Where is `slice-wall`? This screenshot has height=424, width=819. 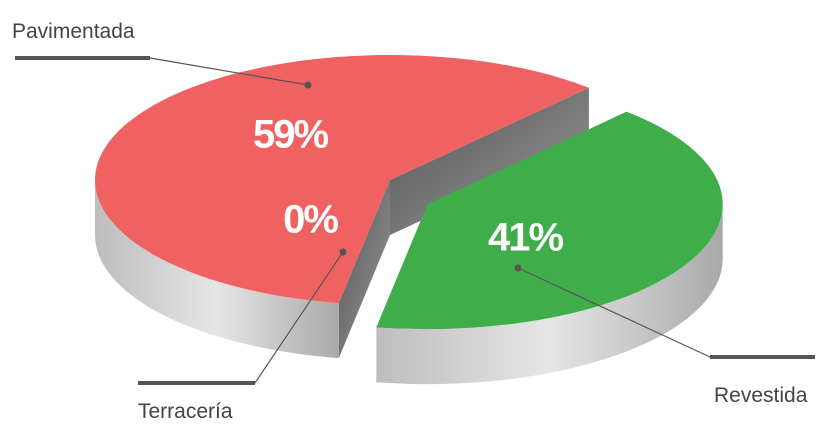
slice-wall is located at coordinates (217, 269).